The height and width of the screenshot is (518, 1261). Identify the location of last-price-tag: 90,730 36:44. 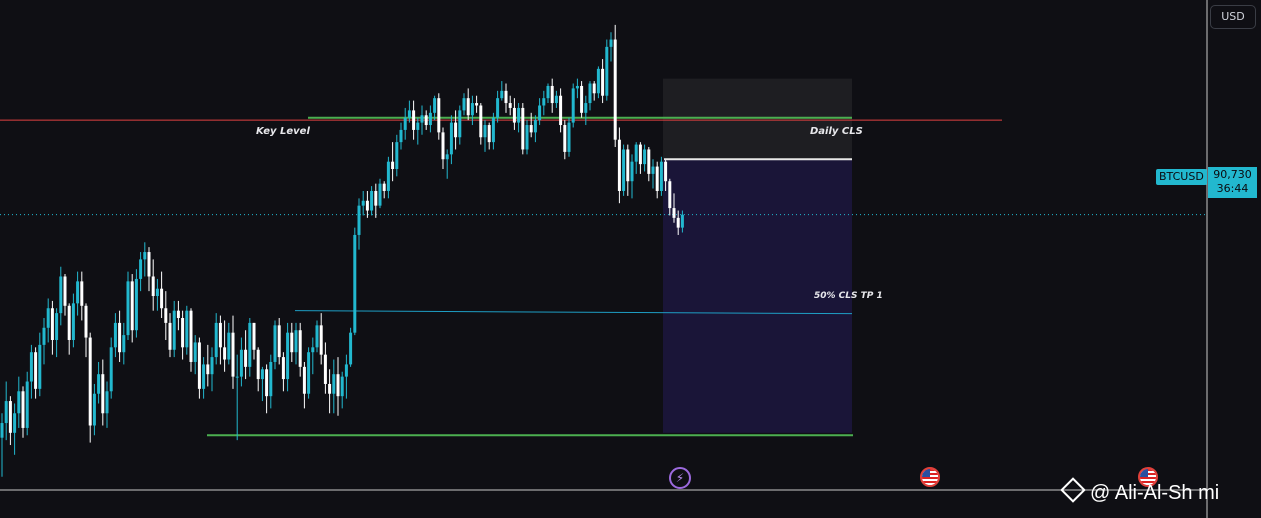
(1232, 182).